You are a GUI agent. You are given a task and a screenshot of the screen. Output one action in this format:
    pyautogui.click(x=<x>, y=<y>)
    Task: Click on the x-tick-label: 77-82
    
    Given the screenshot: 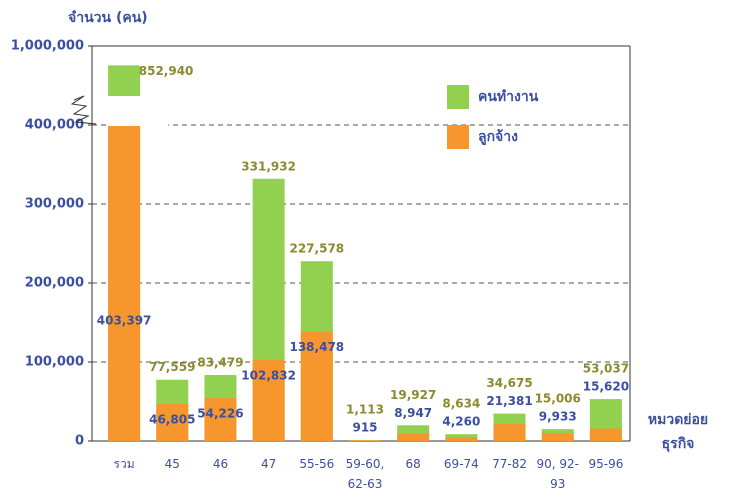 What is the action you would take?
    pyautogui.click(x=509, y=464)
    